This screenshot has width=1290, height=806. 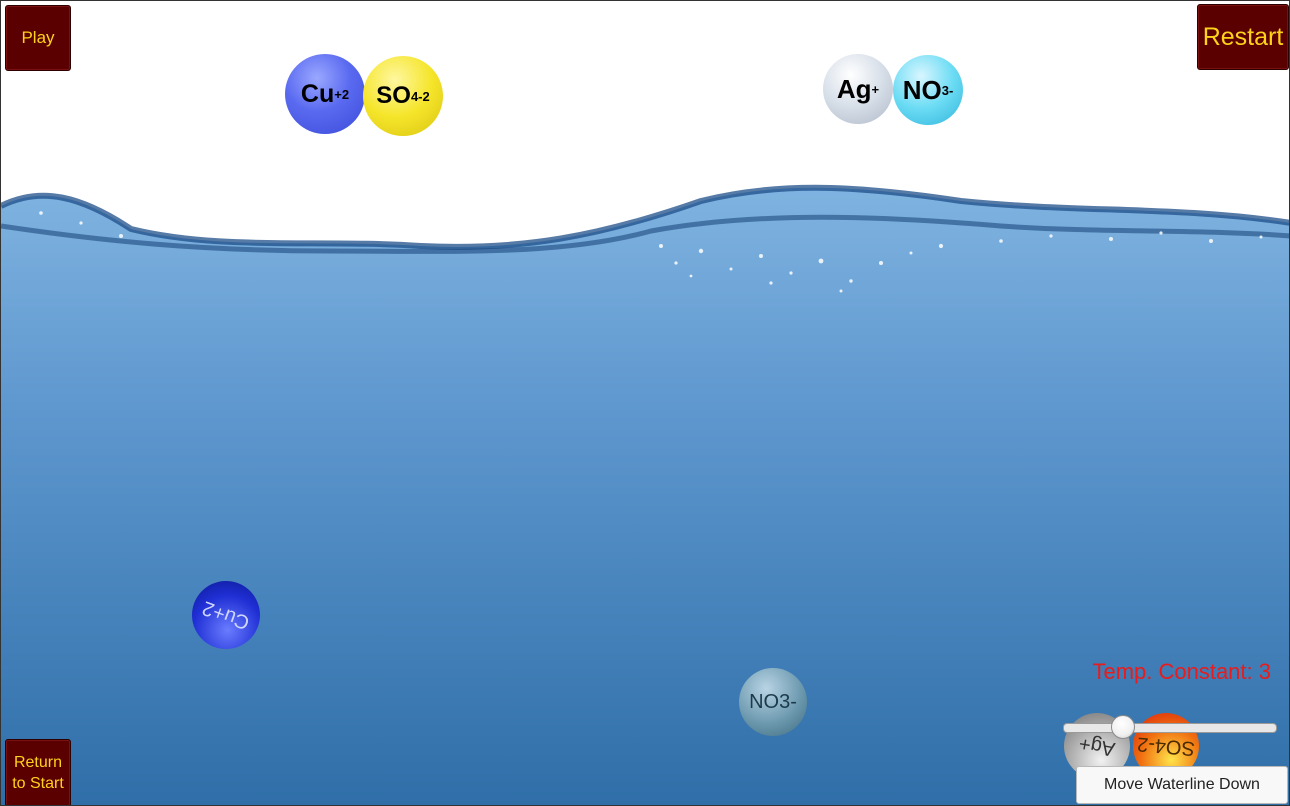 I want to click on so4-ion-top: SO 4 -2, so click(x=403, y=96).